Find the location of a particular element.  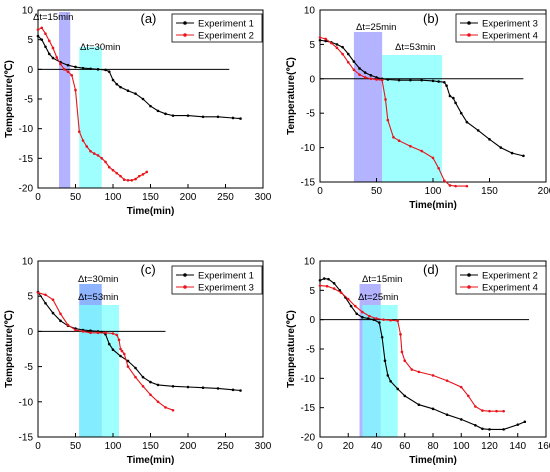

x-tick-label: 100 is located at coordinates (433, 191).